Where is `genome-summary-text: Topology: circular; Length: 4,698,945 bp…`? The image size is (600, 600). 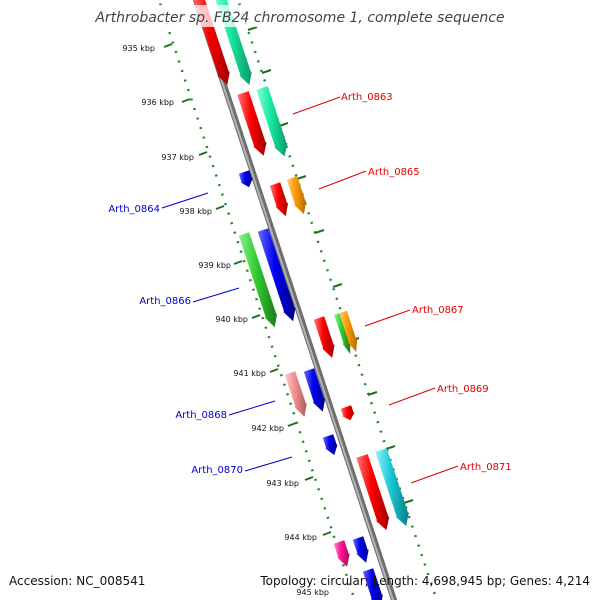
genome-summary-text: Topology: circular; Length: 4,698,945 bp… is located at coordinates (425, 581).